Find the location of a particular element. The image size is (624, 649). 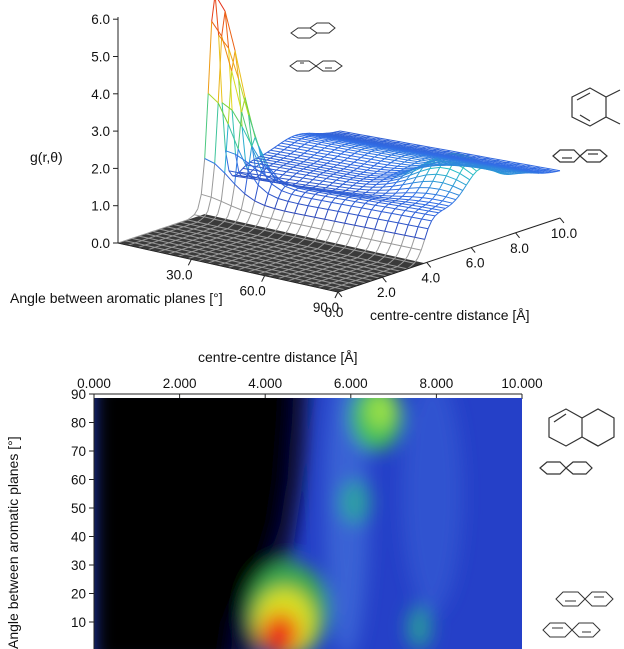

heatmap-y-tick-label: 20 is located at coordinates (78, 594).